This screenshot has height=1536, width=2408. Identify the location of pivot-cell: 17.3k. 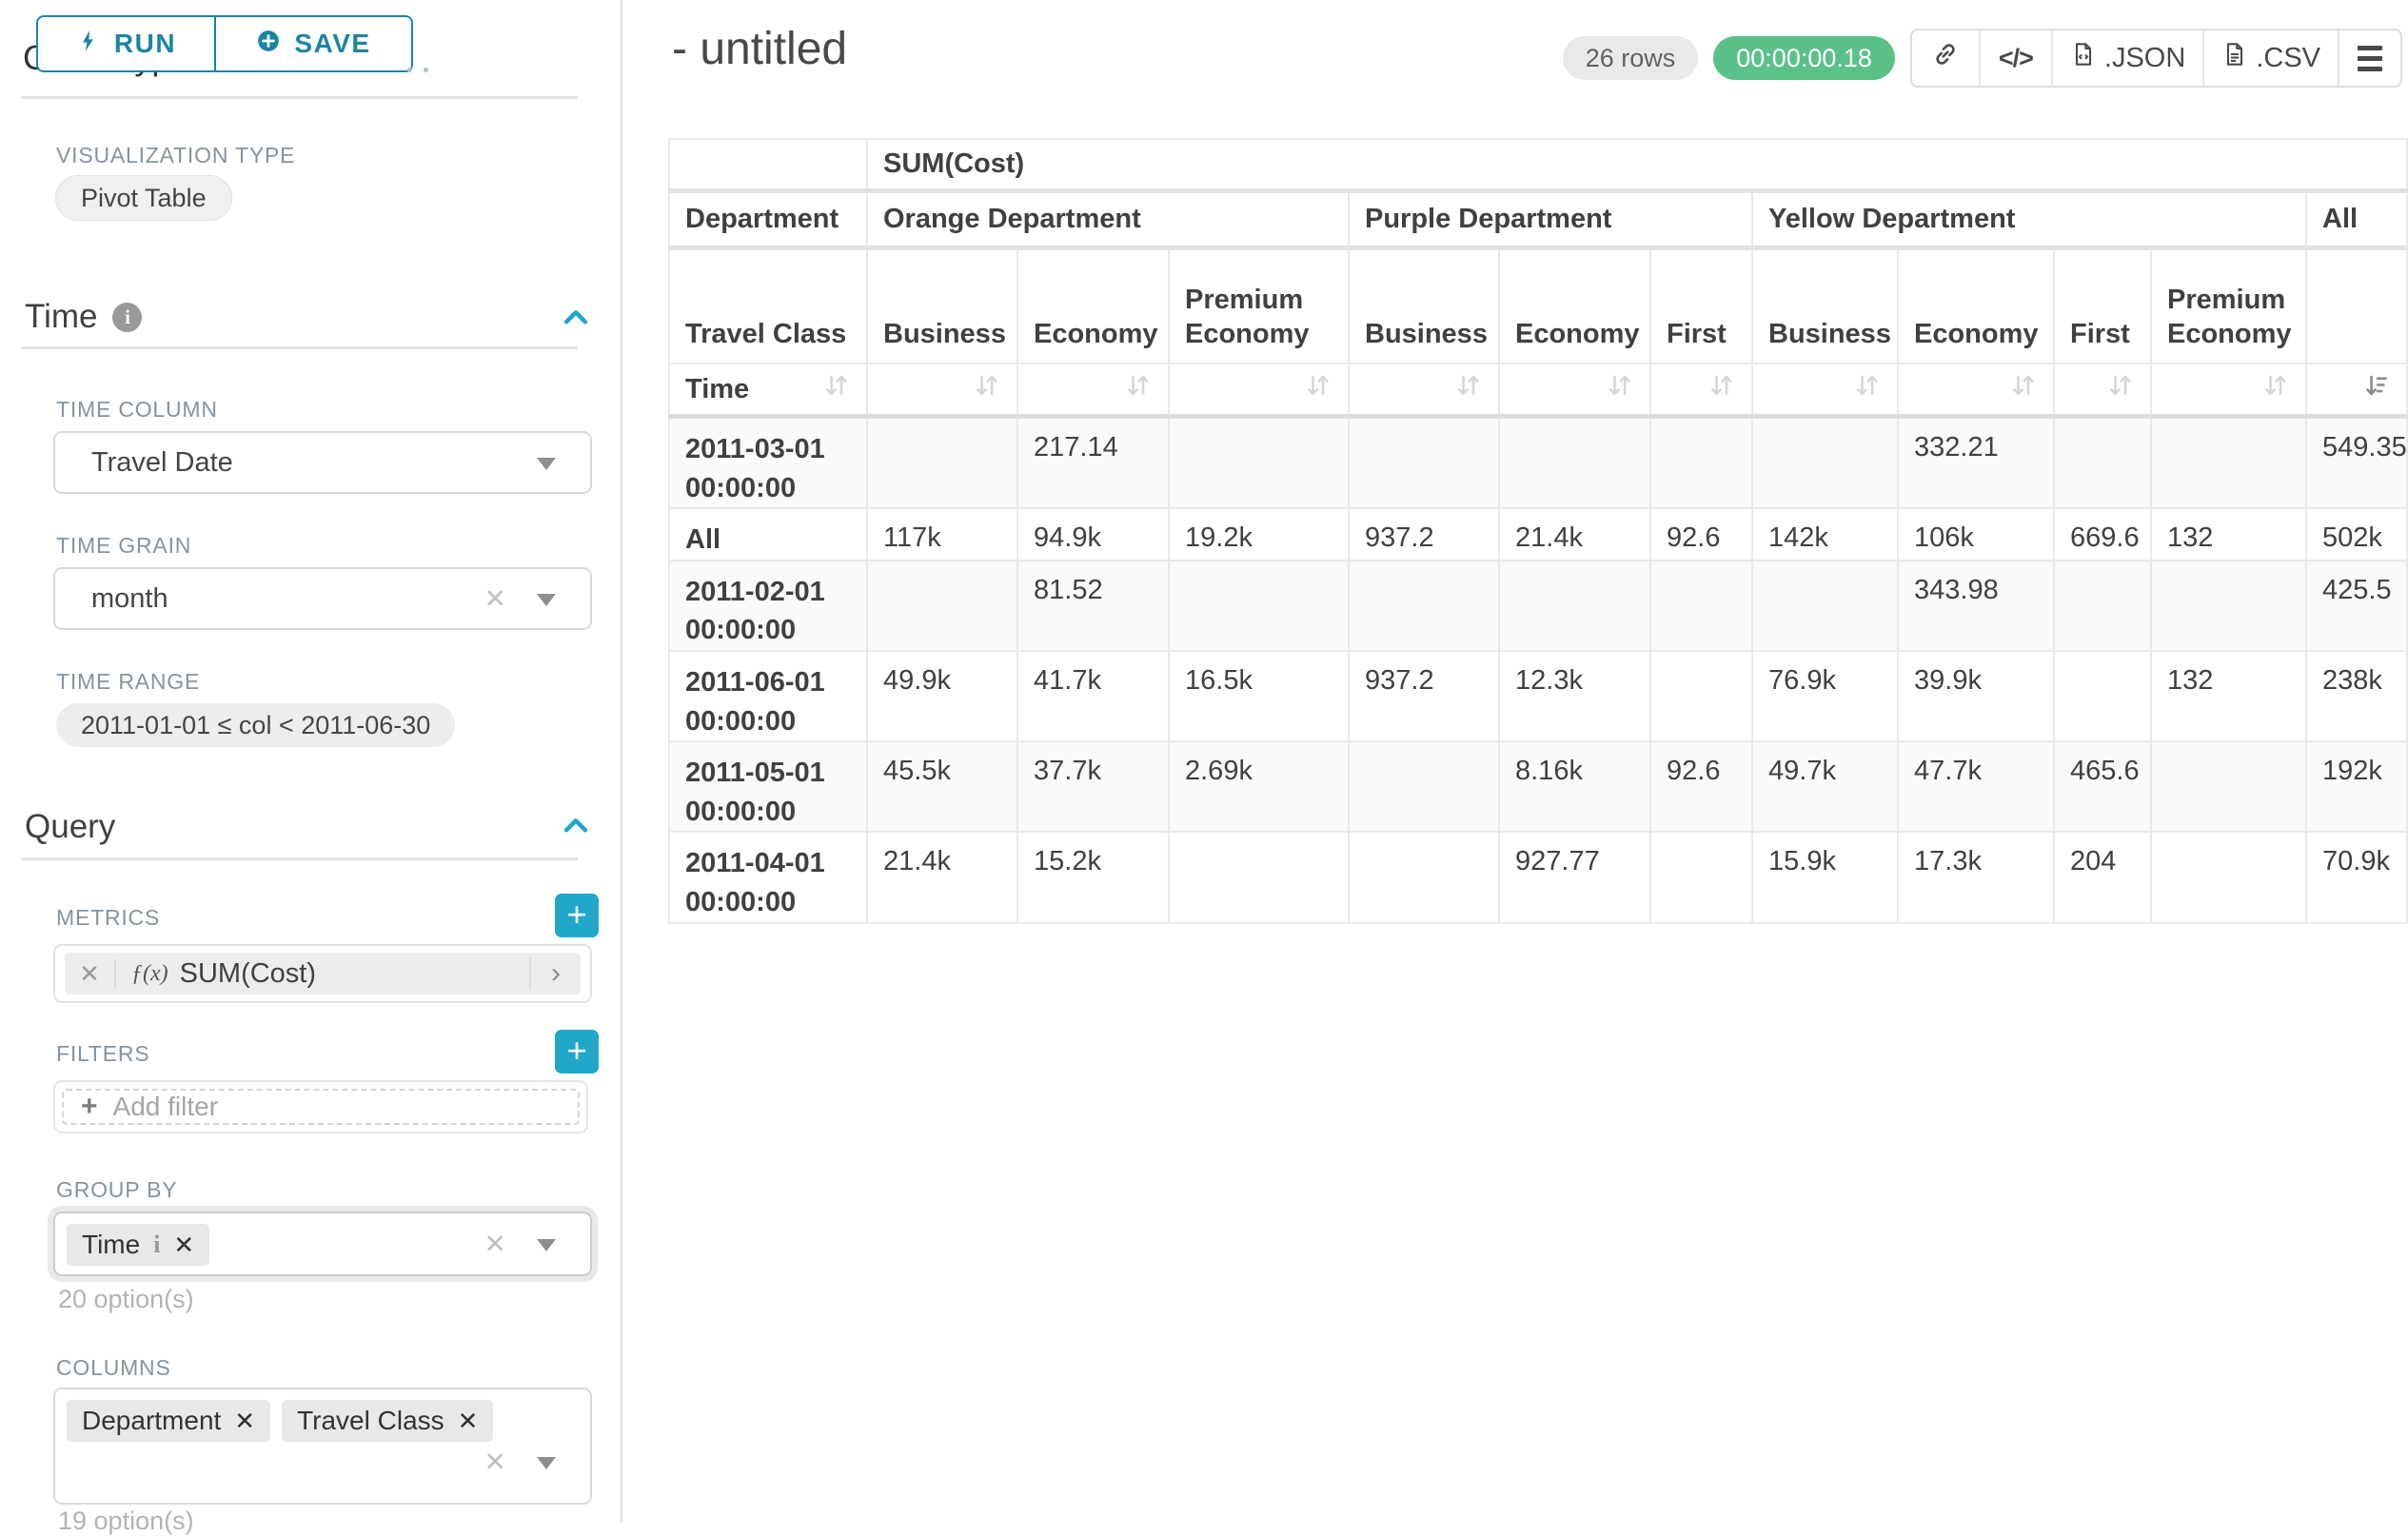
(1976, 877).